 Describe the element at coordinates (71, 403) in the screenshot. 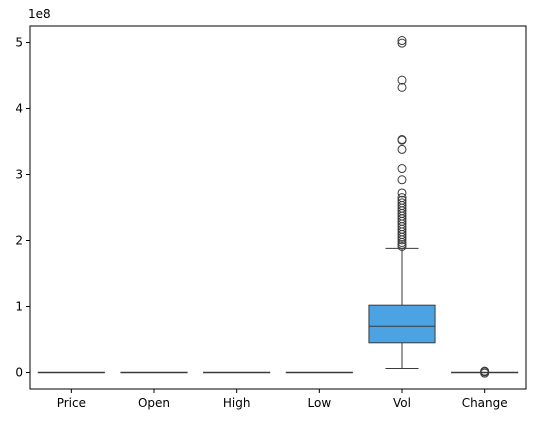

I see `x-tick-label: Price` at that location.